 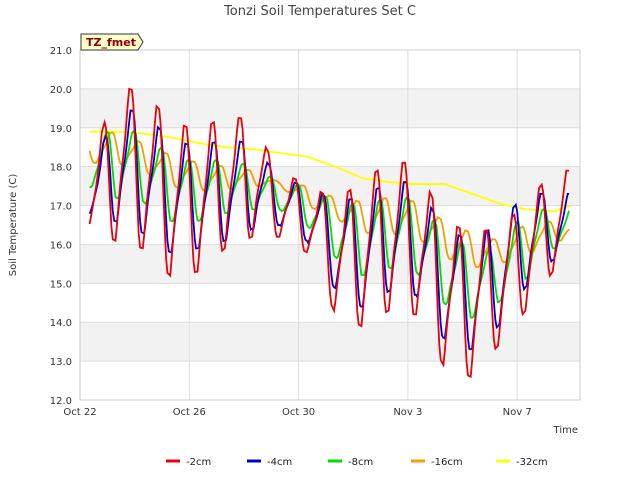 I want to click on x-axis-ticks: Oct 22 Oct 26 Oct 30 Nov 3 Nov 7, so click(x=297, y=412).